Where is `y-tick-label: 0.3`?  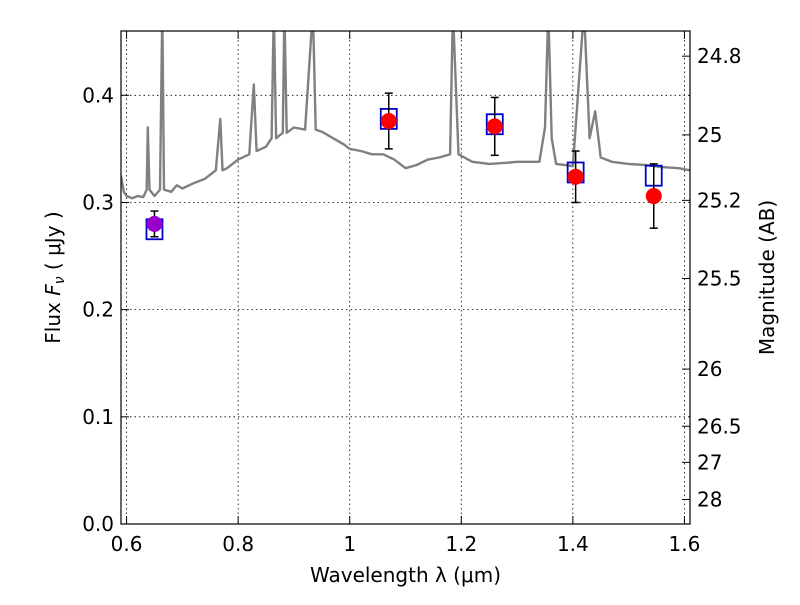
y-tick-label: 0.3 is located at coordinates (98, 202).